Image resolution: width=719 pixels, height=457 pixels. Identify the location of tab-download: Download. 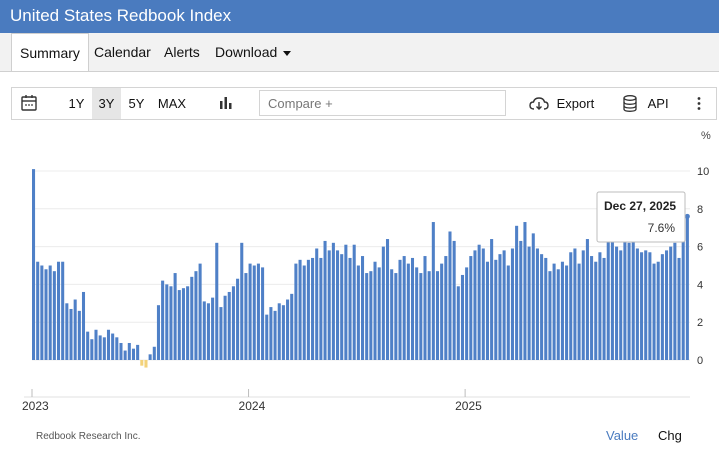
(253, 52).